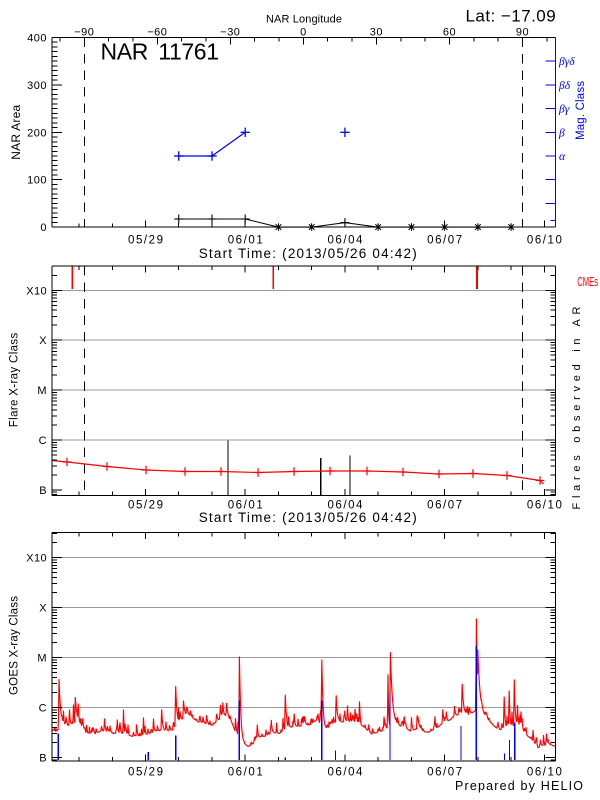 The height and width of the screenshot is (800, 600). I want to click on svg-text: Prepared by HELIO, so click(519, 786).